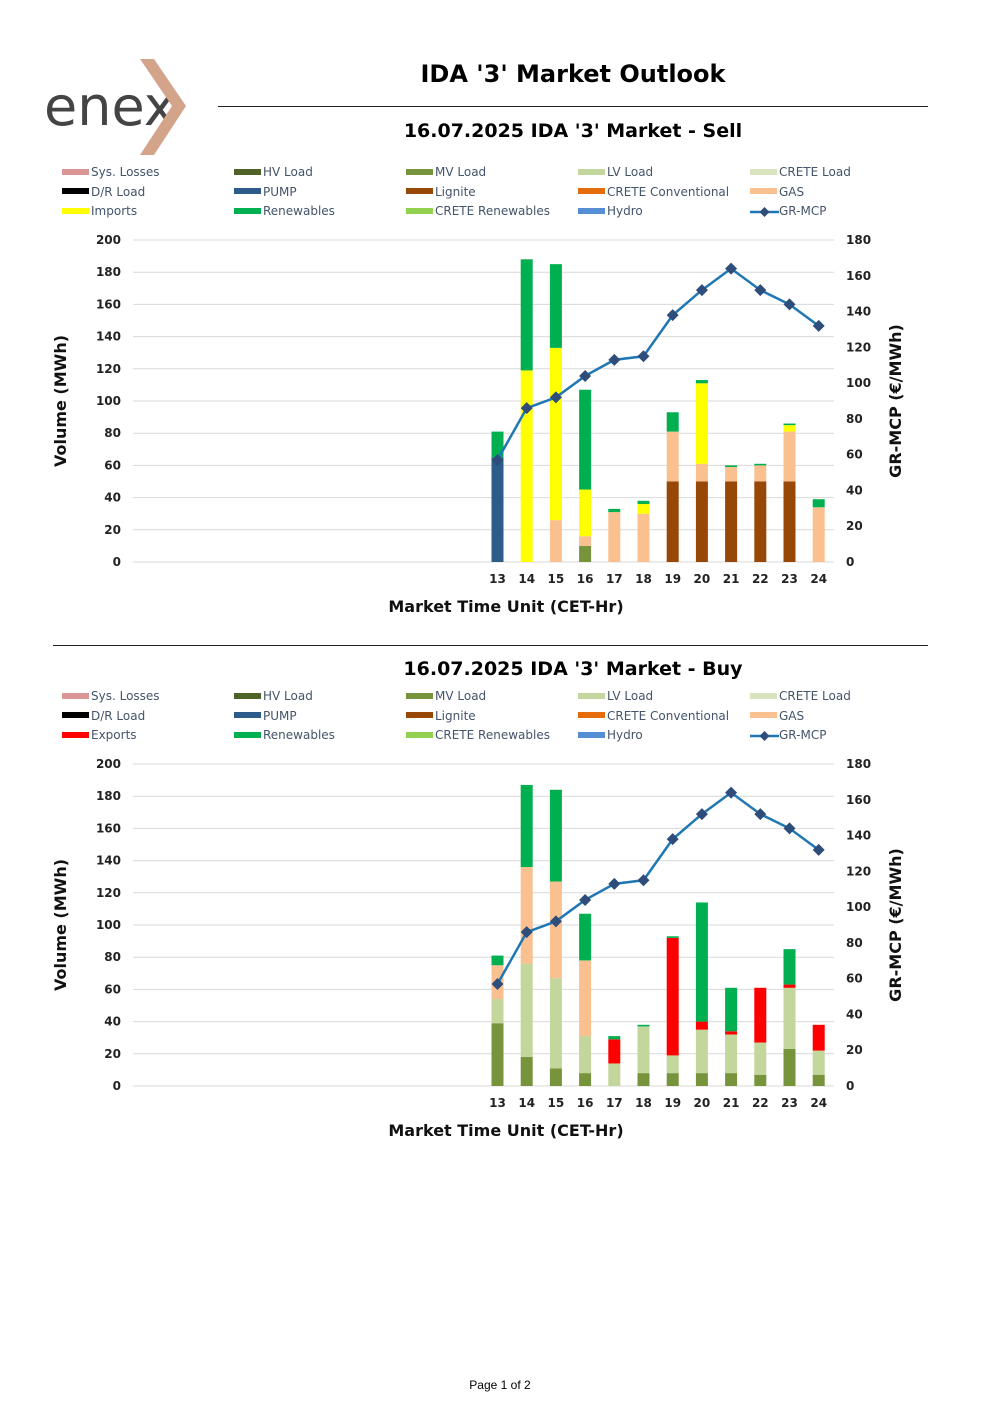 The width and height of the screenshot is (1000, 1415). Describe the element at coordinates (461, 696) in the screenshot. I see `legend-label: MV Load` at that location.